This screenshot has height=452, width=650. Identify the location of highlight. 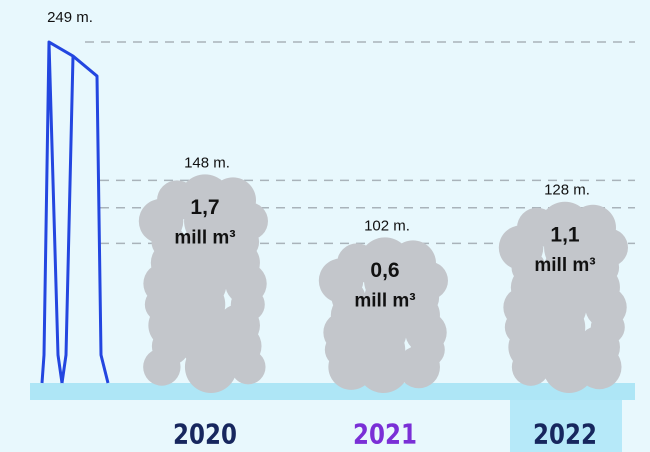
(566, 426).